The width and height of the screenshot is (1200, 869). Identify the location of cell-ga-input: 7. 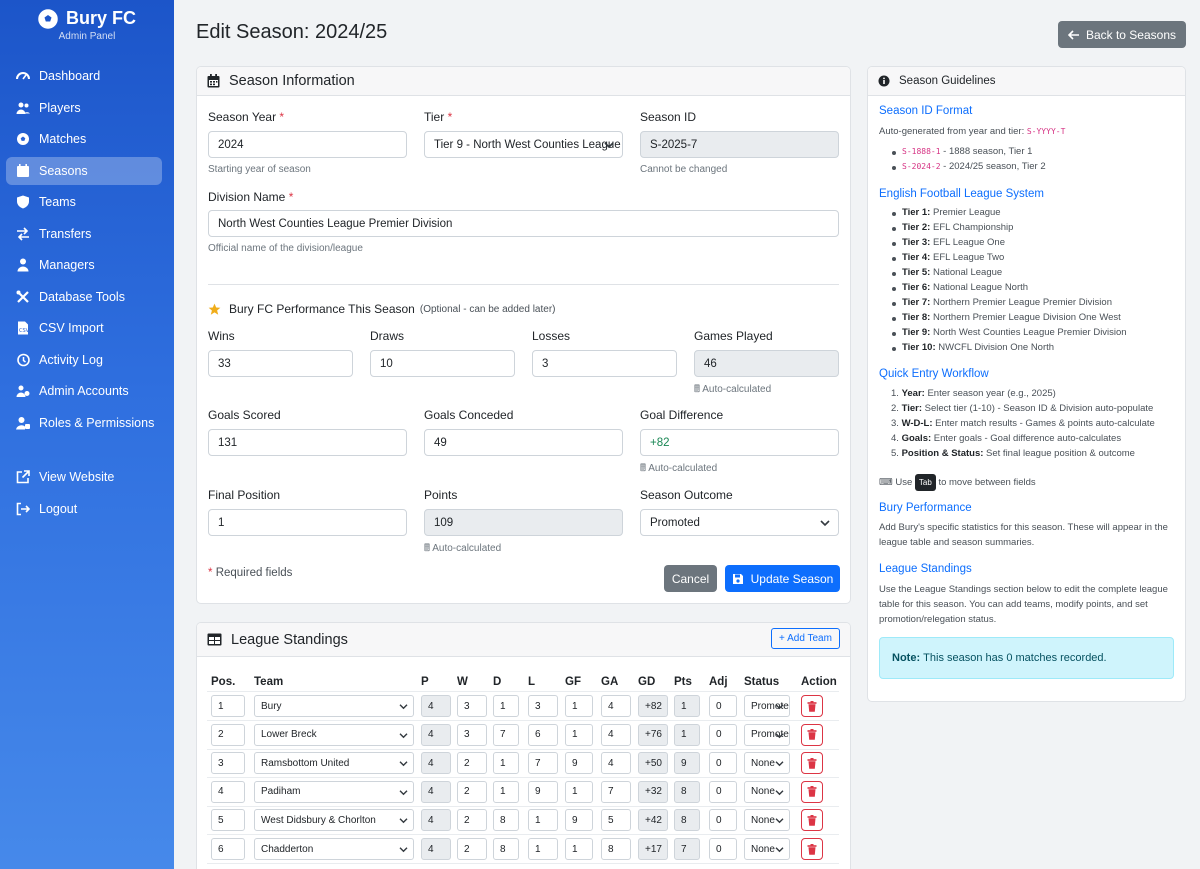
(616, 791).